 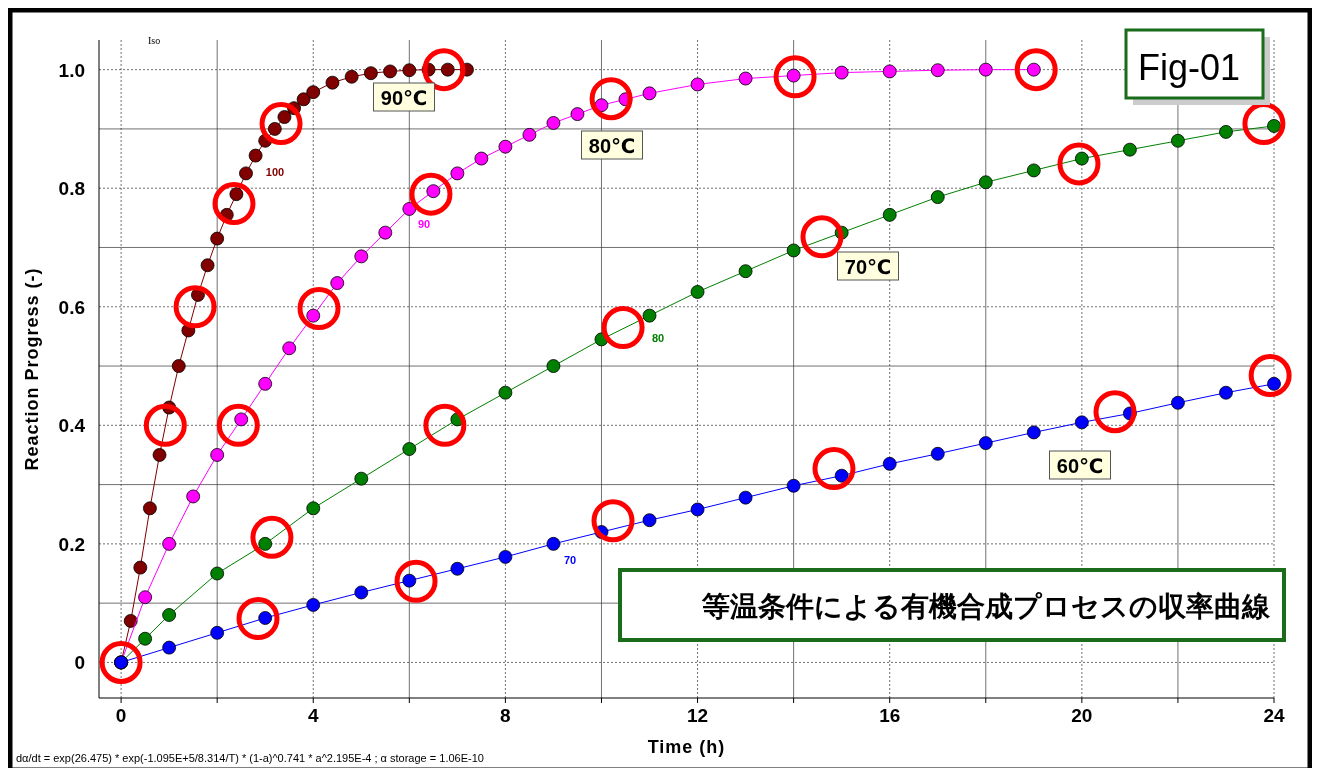 What do you see at coordinates (697, 715) in the screenshot?
I see `x-tick-label: 12` at bounding box center [697, 715].